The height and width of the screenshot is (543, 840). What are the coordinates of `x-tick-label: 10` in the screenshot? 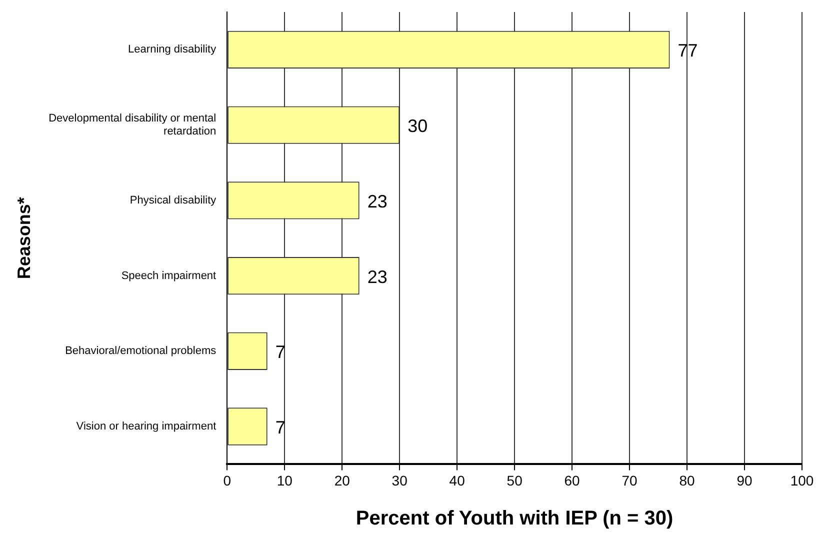 It's located at (284, 480).